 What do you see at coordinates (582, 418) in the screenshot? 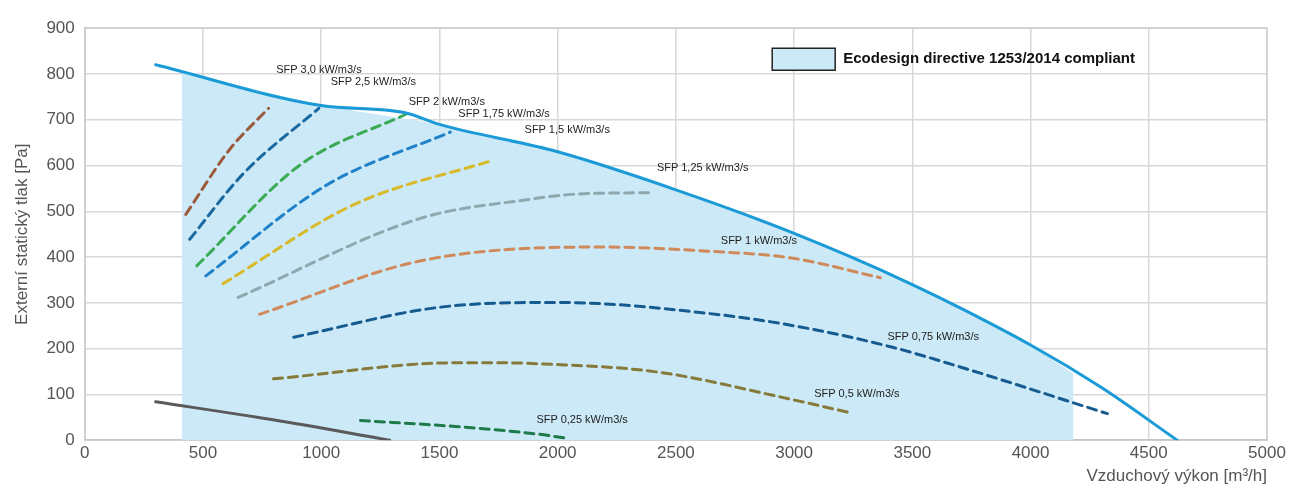
I see `annotation: SFP 0,25 kW/m3/s` at bounding box center [582, 418].